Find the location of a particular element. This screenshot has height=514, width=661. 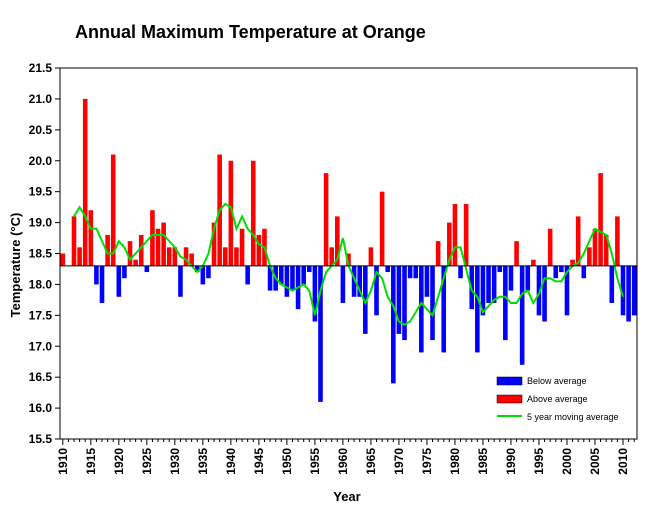

bar-1960 is located at coordinates (343, 284).